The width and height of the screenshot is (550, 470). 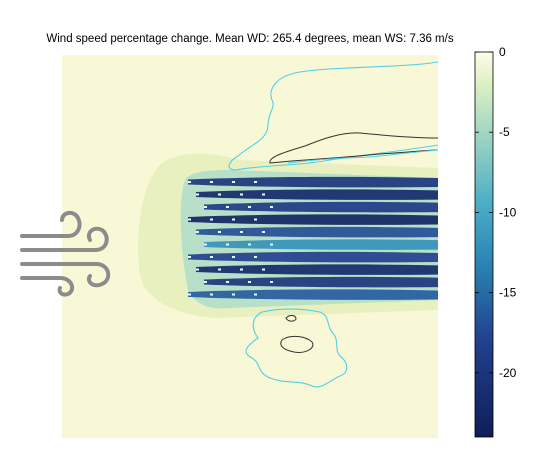 I want to click on contour-dark-top, so click(x=353, y=148).